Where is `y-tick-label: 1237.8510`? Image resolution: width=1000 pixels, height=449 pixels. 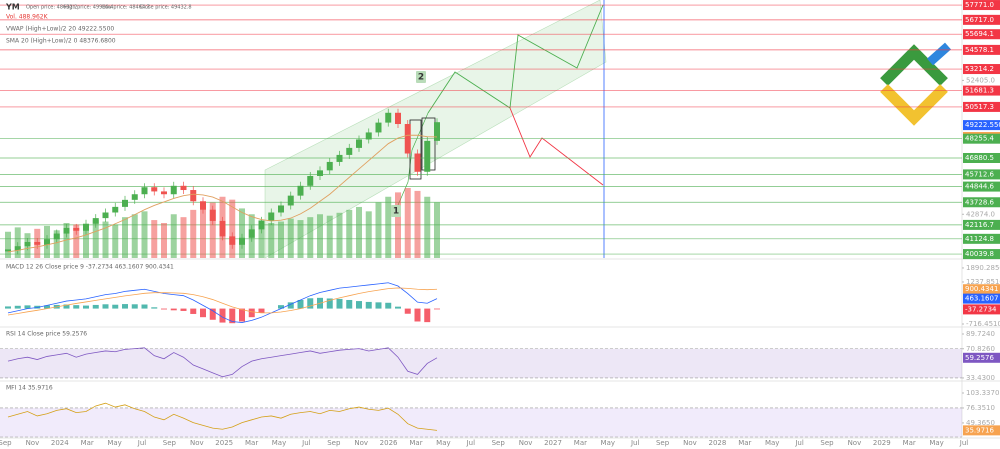
y-tick-label: 1237.8510 is located at coordinates (983, 282).